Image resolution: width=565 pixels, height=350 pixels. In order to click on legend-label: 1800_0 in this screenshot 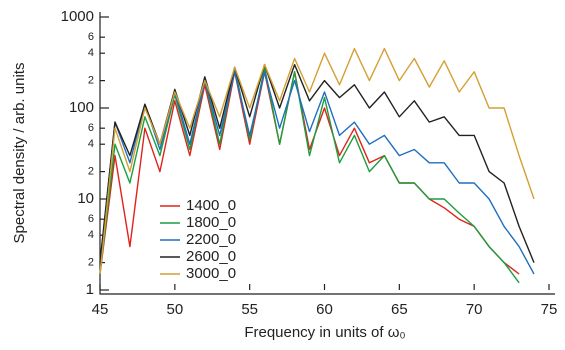, I will do `click(211, 222)`.